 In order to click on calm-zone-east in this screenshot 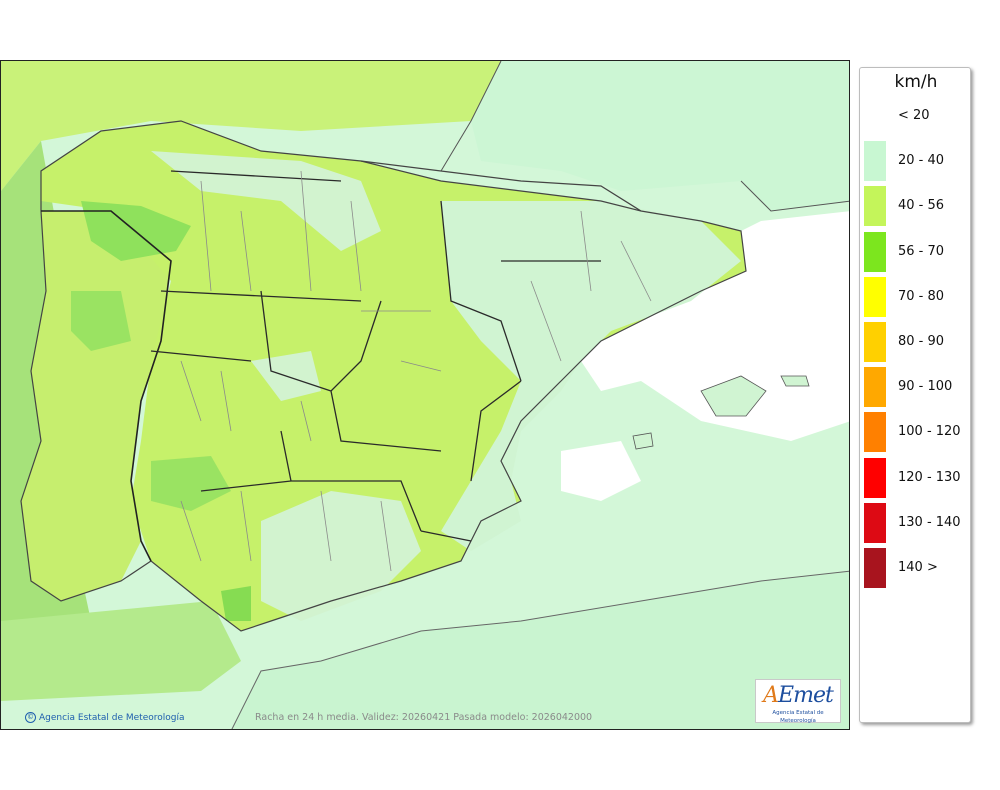, I will do `click(715, 326)`.